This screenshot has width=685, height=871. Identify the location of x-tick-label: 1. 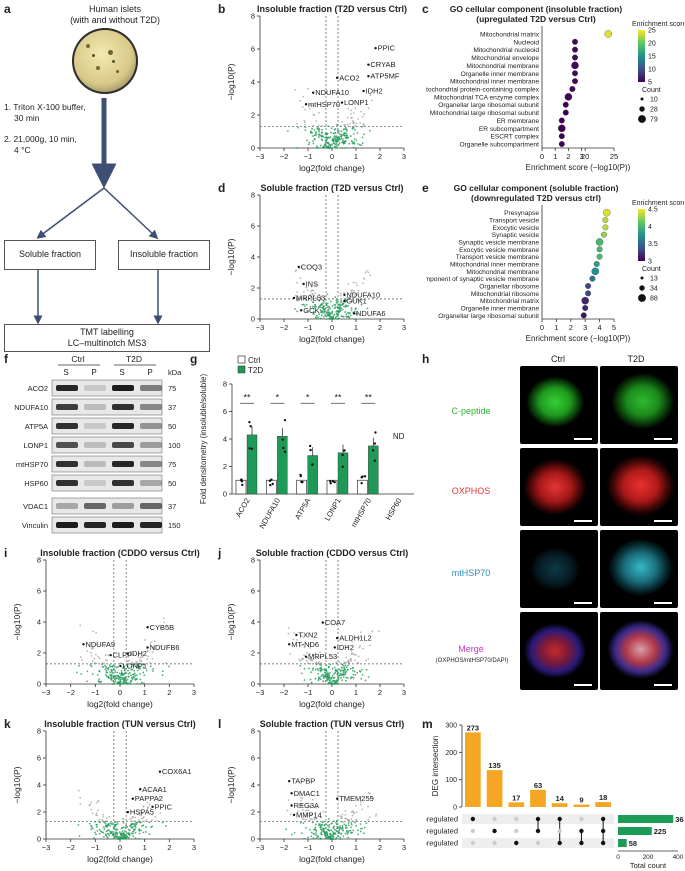
(356, 692).